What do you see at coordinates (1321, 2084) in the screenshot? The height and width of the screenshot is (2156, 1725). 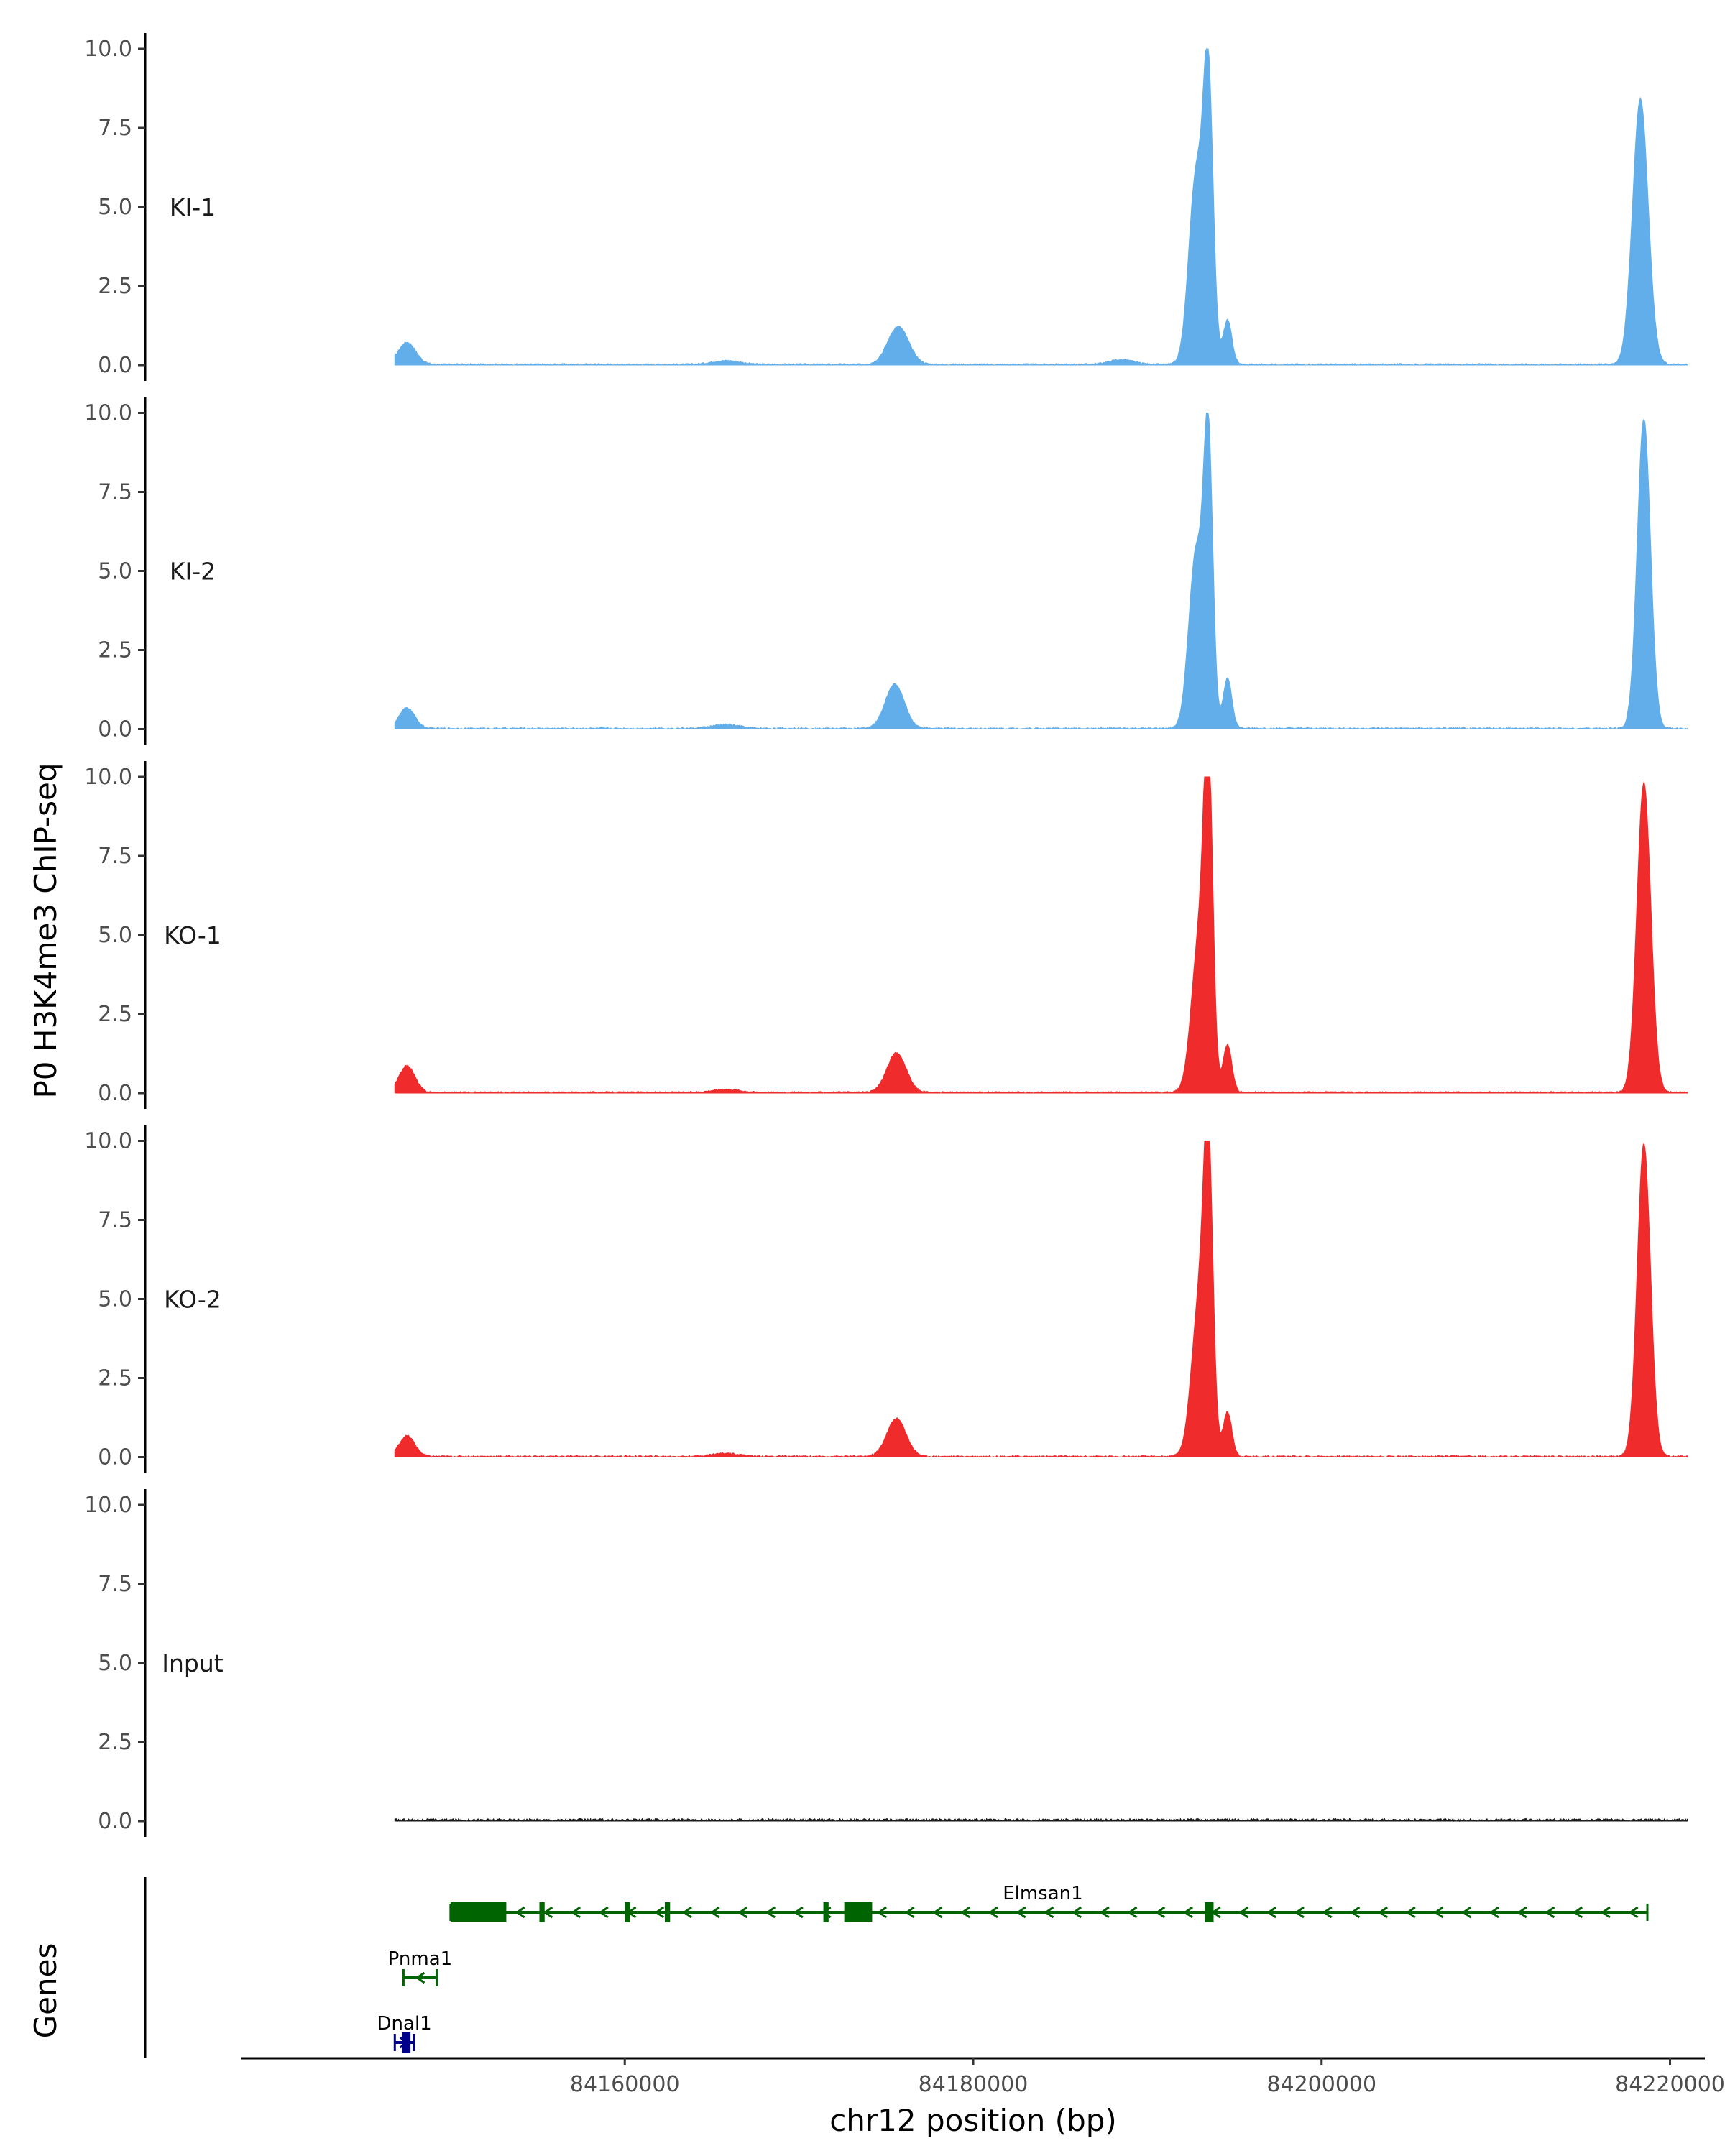 I see `x-tick-label: 84200000` at bounding box center [1321, 2084].